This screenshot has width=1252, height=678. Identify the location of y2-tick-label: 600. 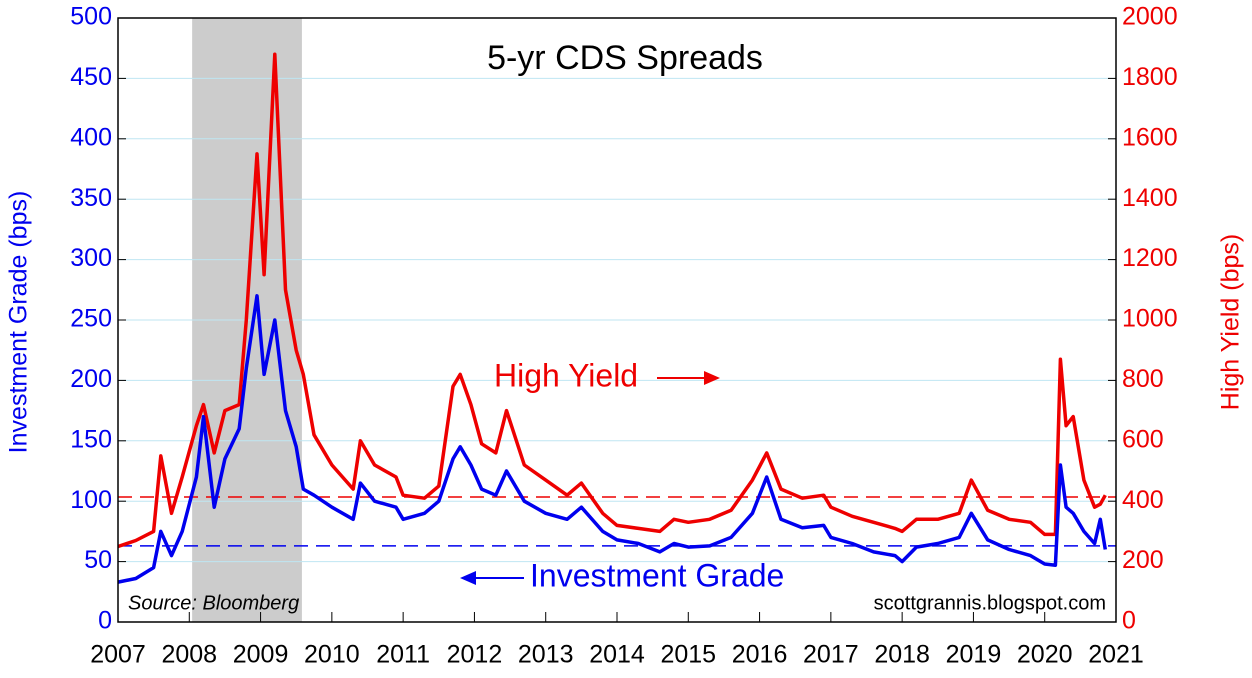
(1143, 439).